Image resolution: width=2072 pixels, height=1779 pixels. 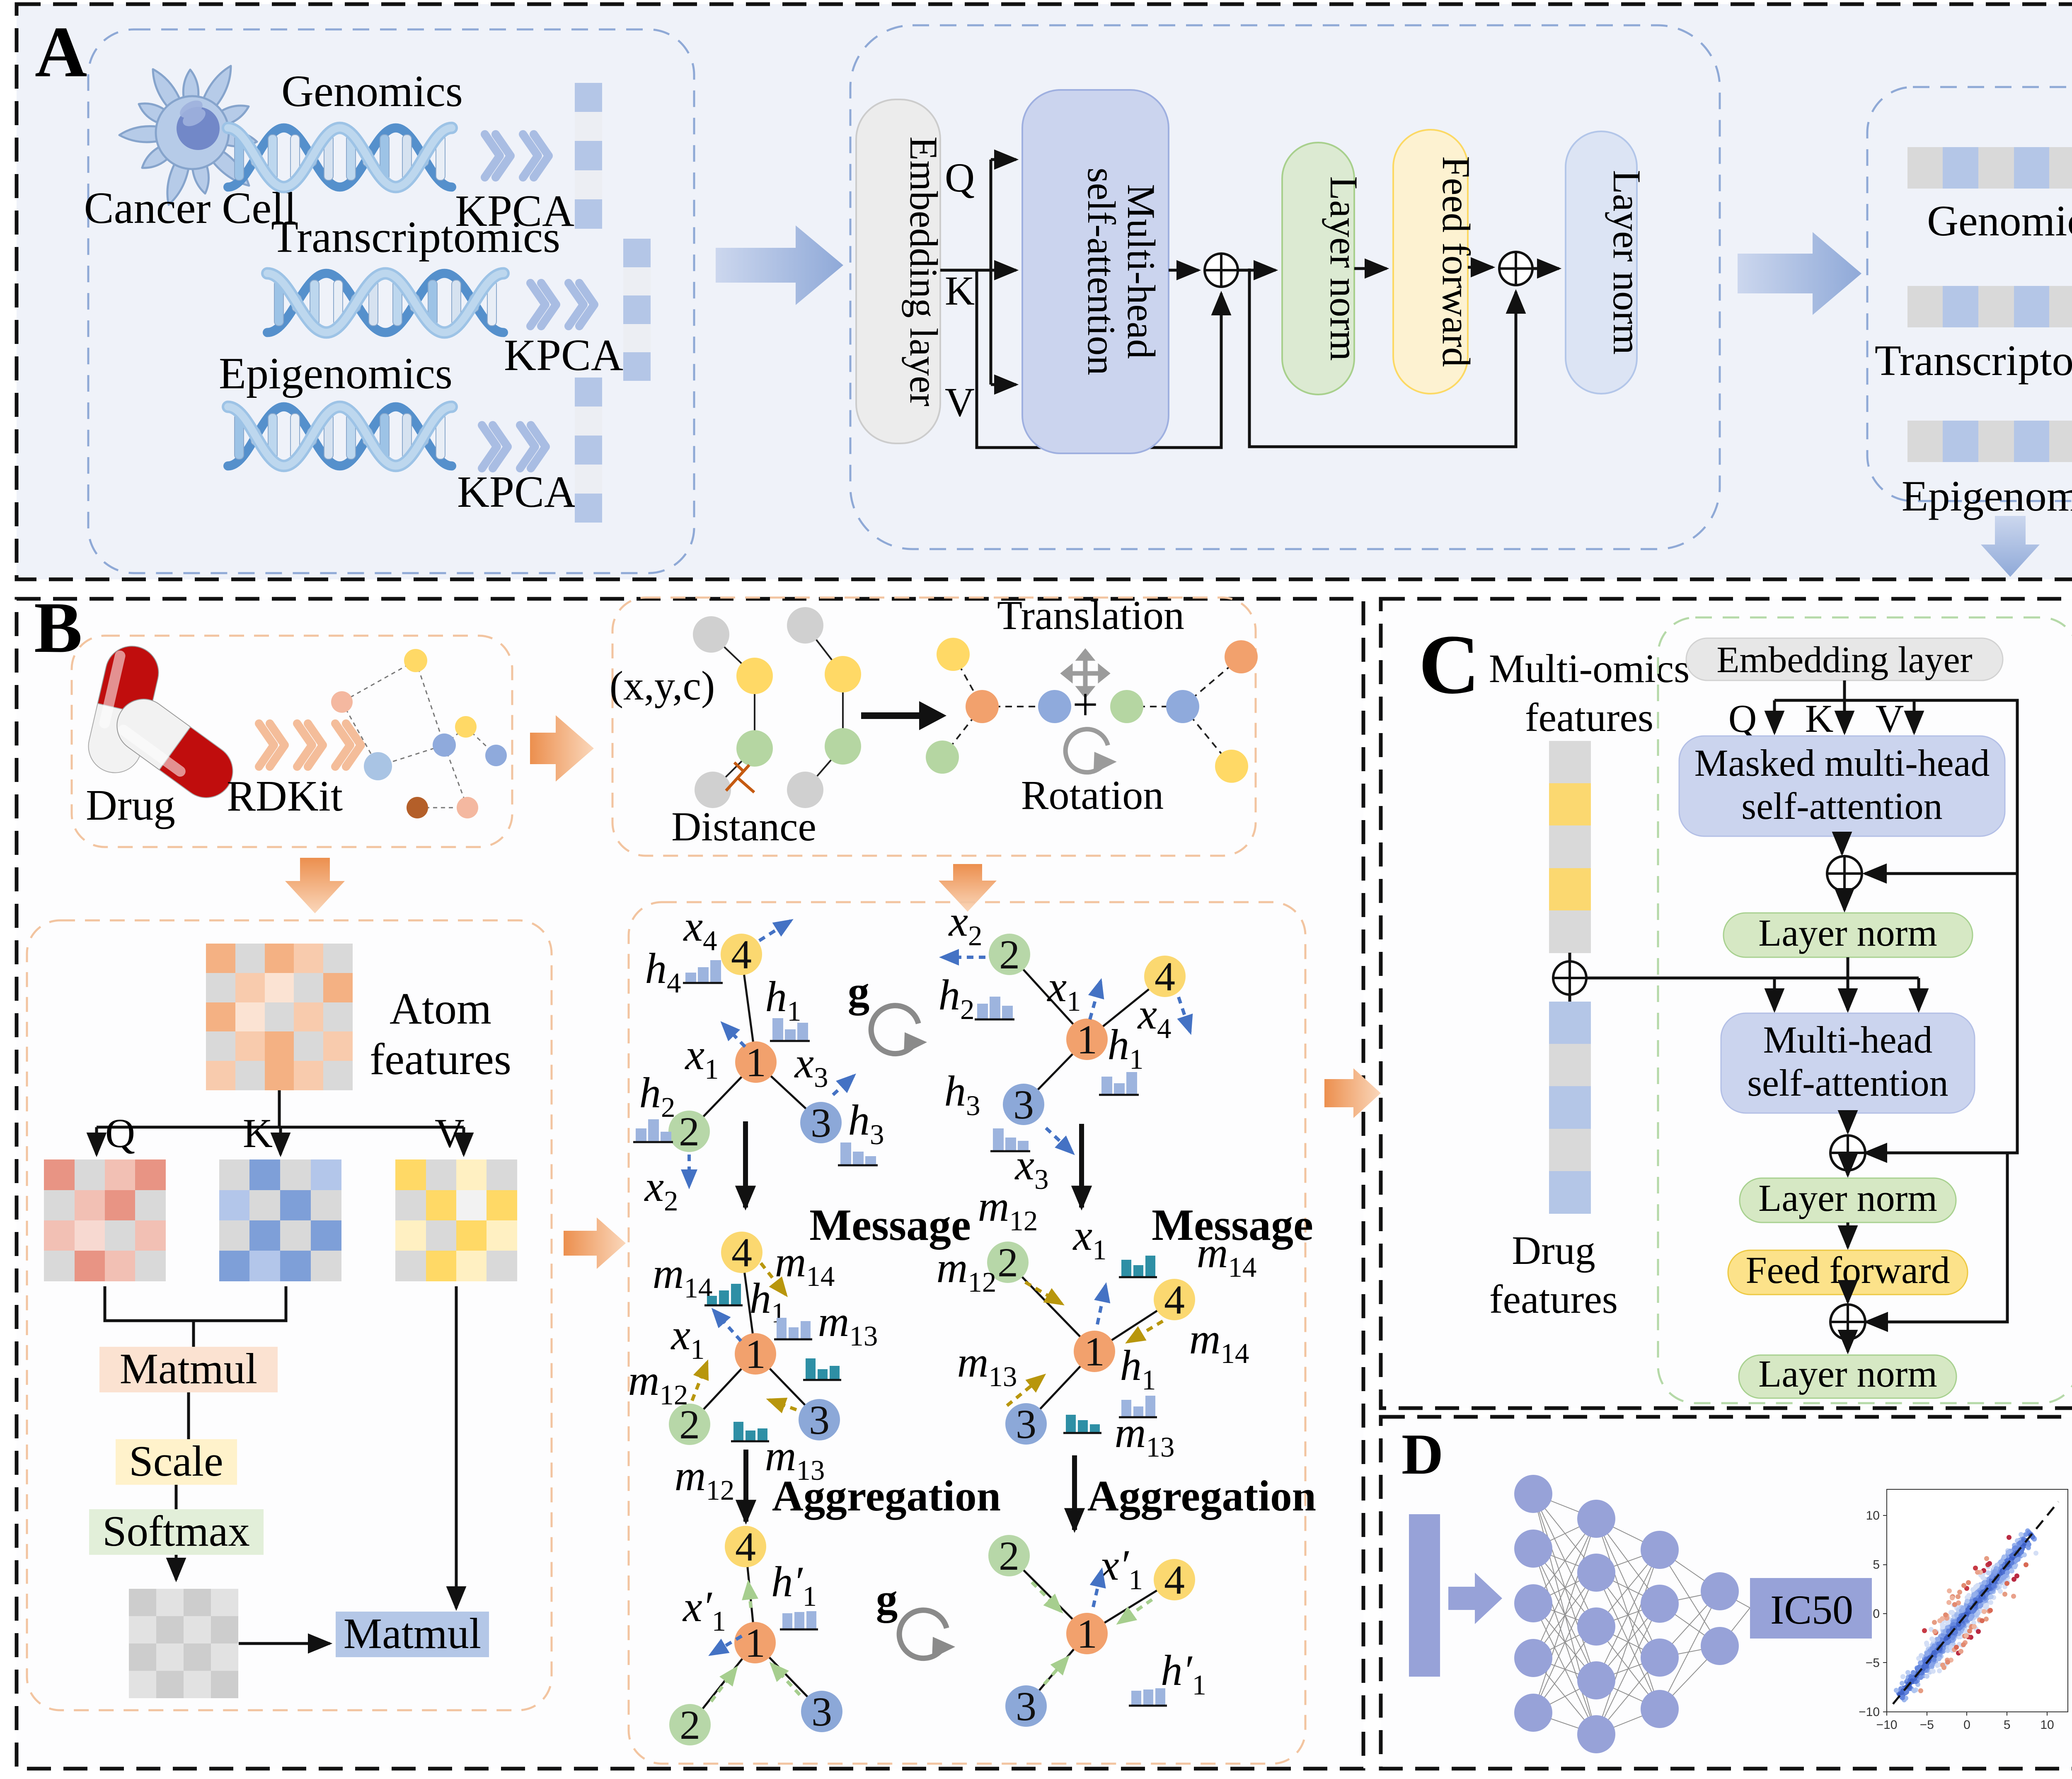 I want to click on svg-text: Softmax, so click(x=176, y=1531).